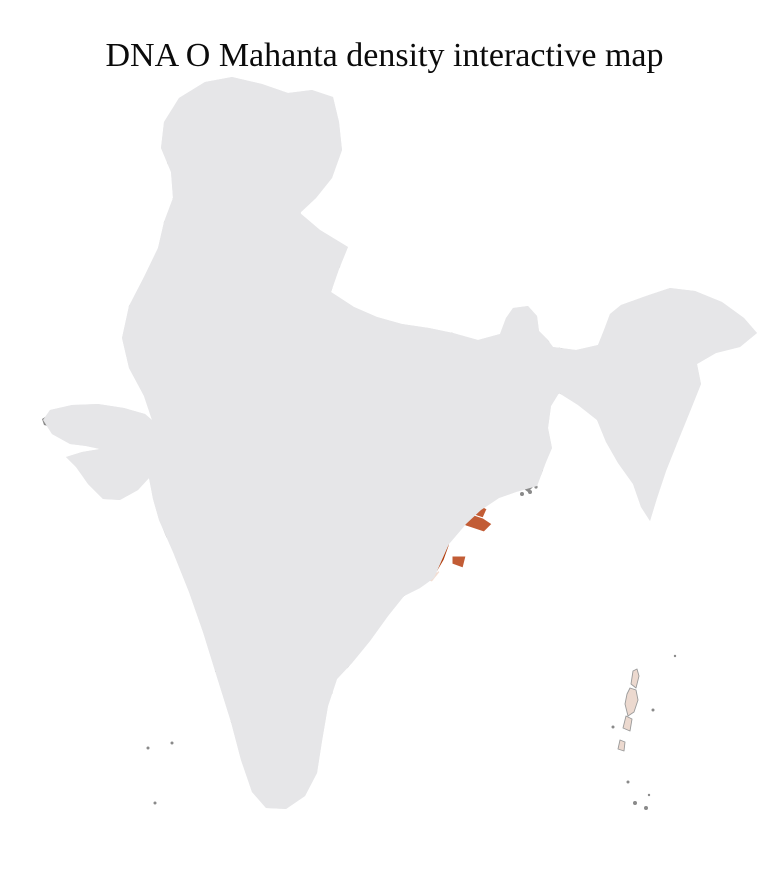  Describe the element at coordinates (459, 562) in the screenshot. I see `district-medium` at that location.